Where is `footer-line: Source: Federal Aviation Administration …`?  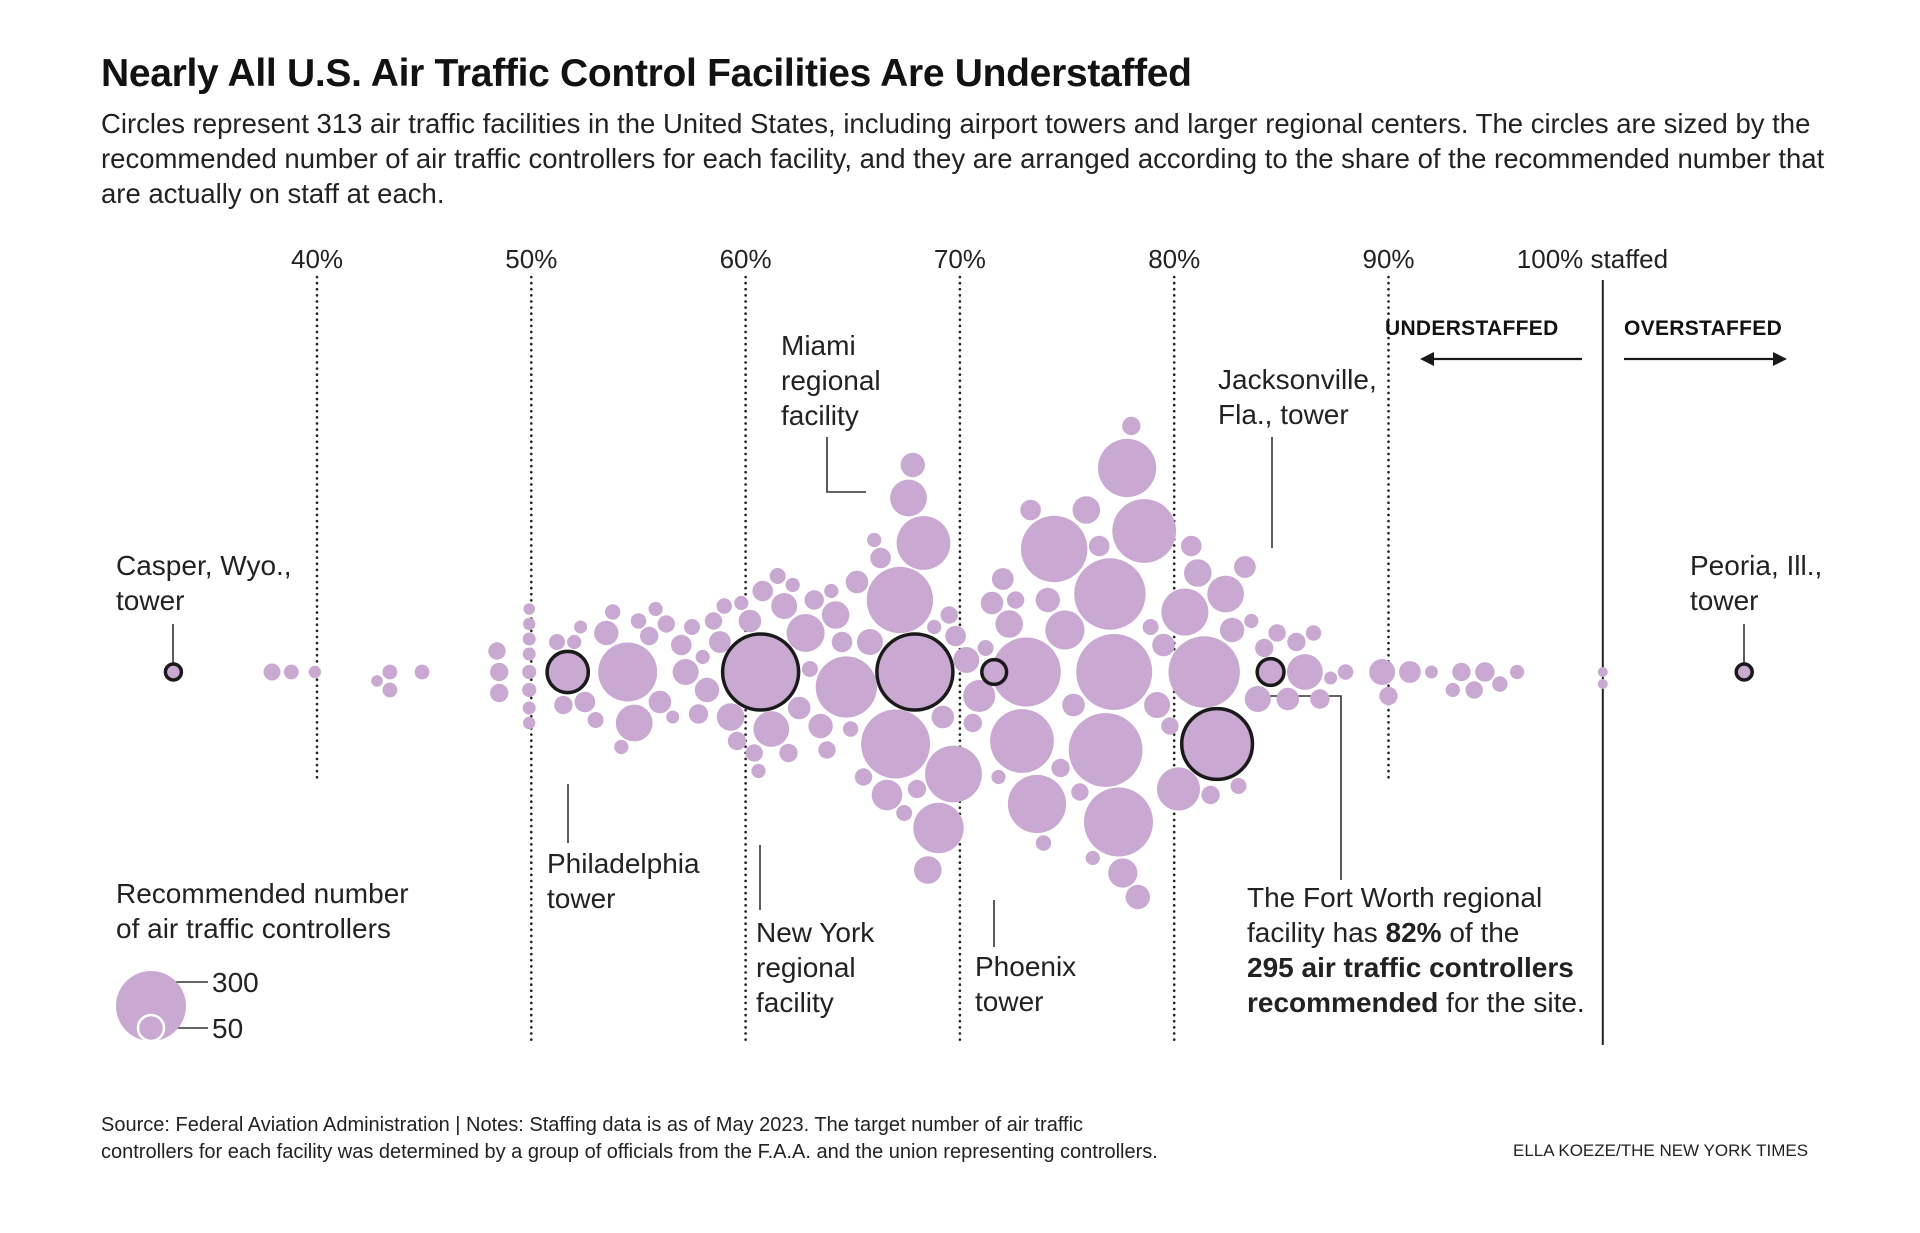
footer-line: Source: Federal Aviation Administration … is located at coordinates (592, 1125).